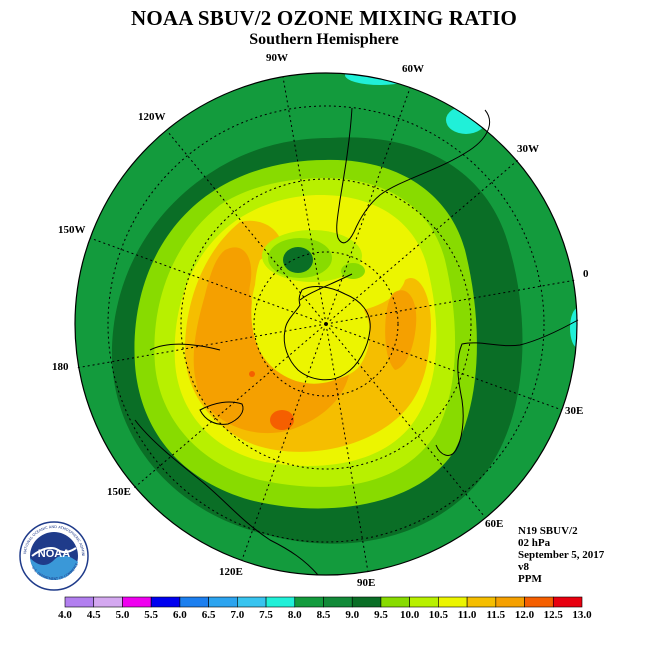  I want to click on colorbar-tick-label: 10.5, so click(439, 615).